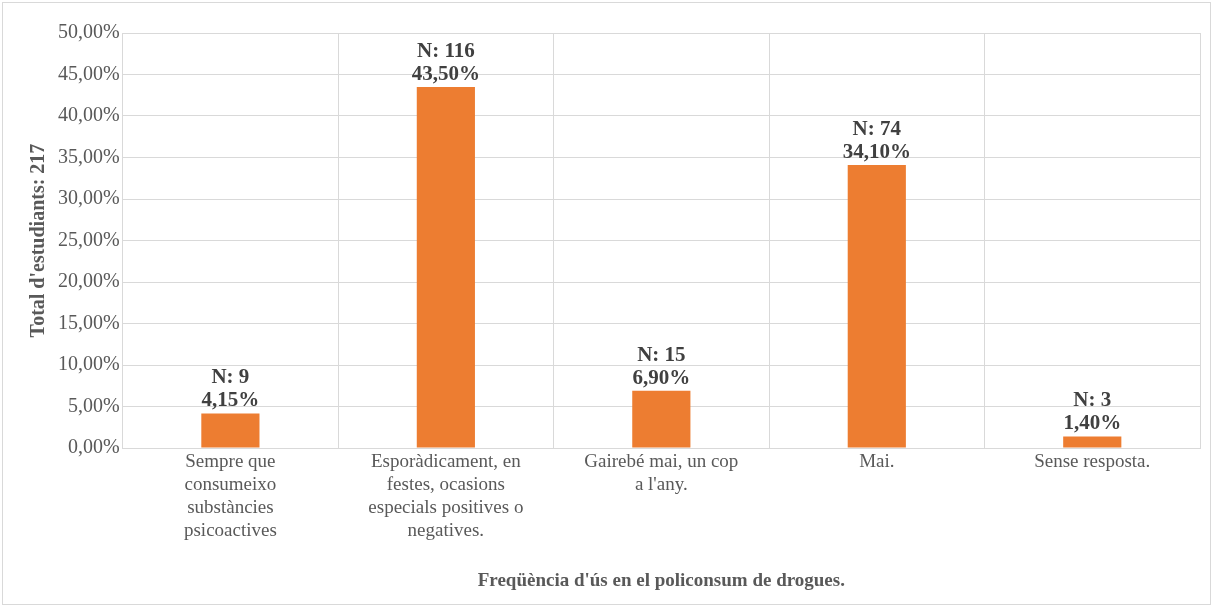 Image resolution: width=1213 pixels, height=607 pixels. I want to click on y-tick-label: 25,00%, so click(88, 238).